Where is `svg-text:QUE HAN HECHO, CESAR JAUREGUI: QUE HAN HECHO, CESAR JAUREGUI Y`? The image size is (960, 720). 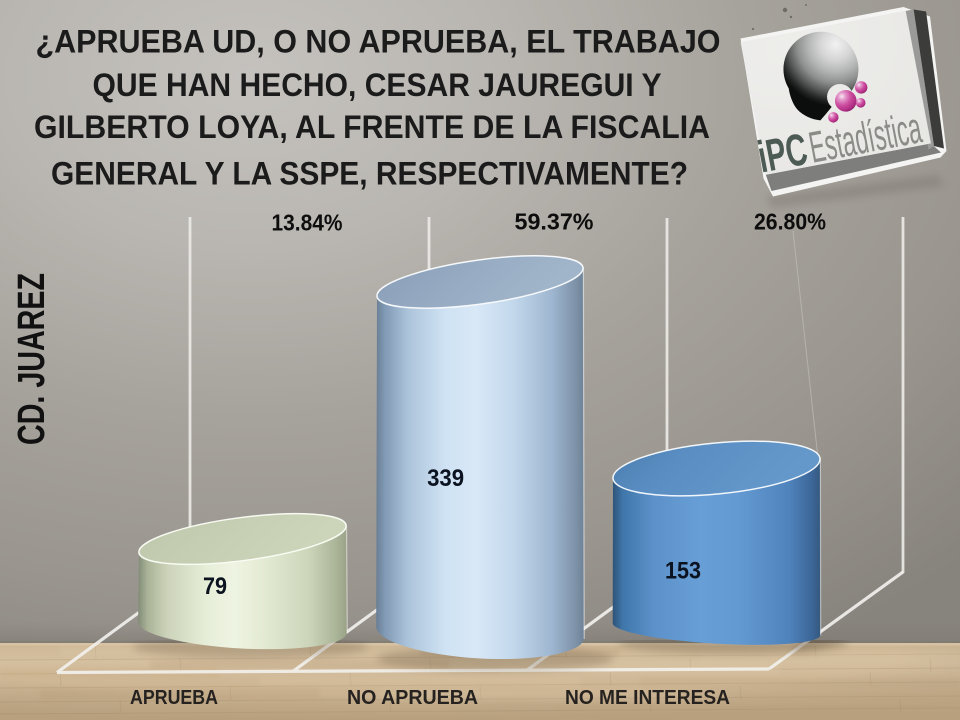 svg-text:QUE HAN HECHO, CESAR JAUREGUI: QUE HAN HECHO, CESAR JAUREGUI Y is located at coordinates (377, 84).